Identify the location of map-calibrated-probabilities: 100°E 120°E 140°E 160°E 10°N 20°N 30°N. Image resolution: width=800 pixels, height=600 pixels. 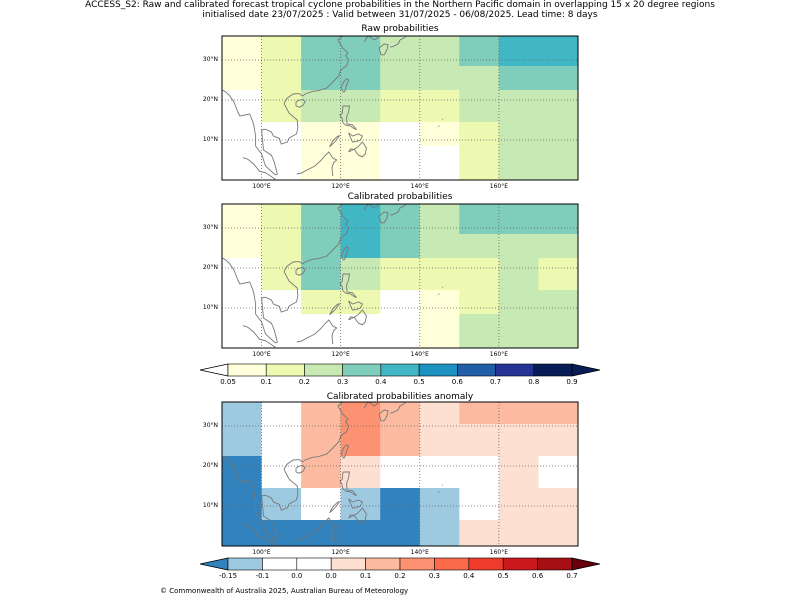
(391, 280).